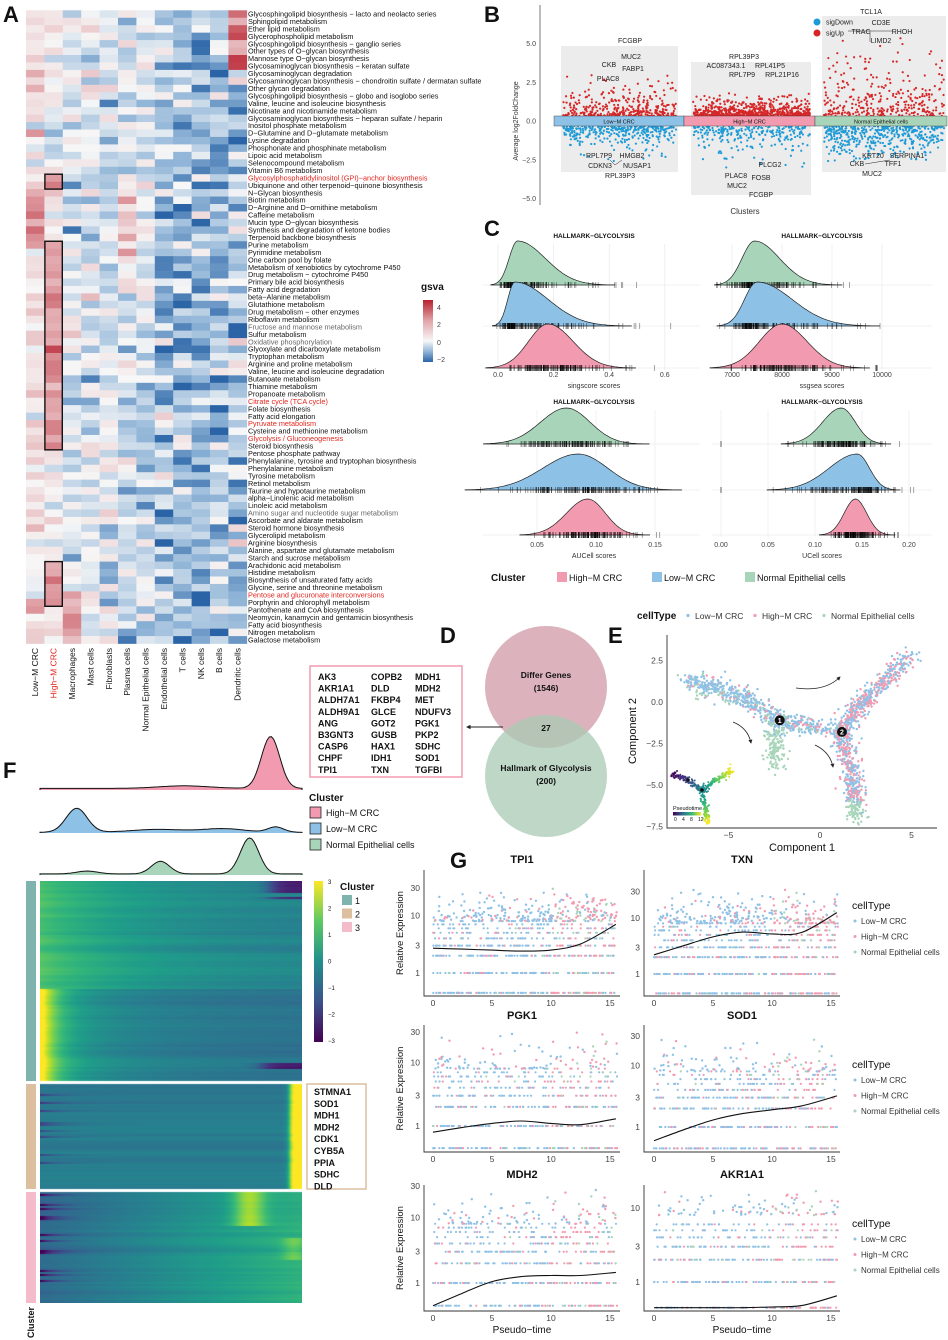 This screenshot has height=1340, width=948. What do you see at coordinates (529, 199) in the screenshot?
I see `volcano-y-tick: −5.0` at bounding box center [529, 199].